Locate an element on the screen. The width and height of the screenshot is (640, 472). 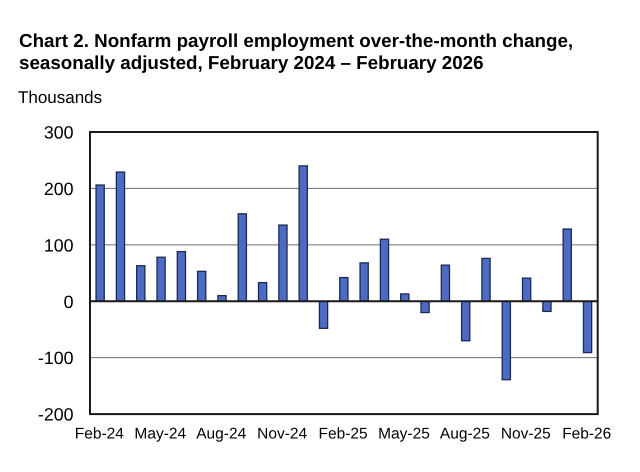
svg-text: 0 is located at coordinates (69, 302).